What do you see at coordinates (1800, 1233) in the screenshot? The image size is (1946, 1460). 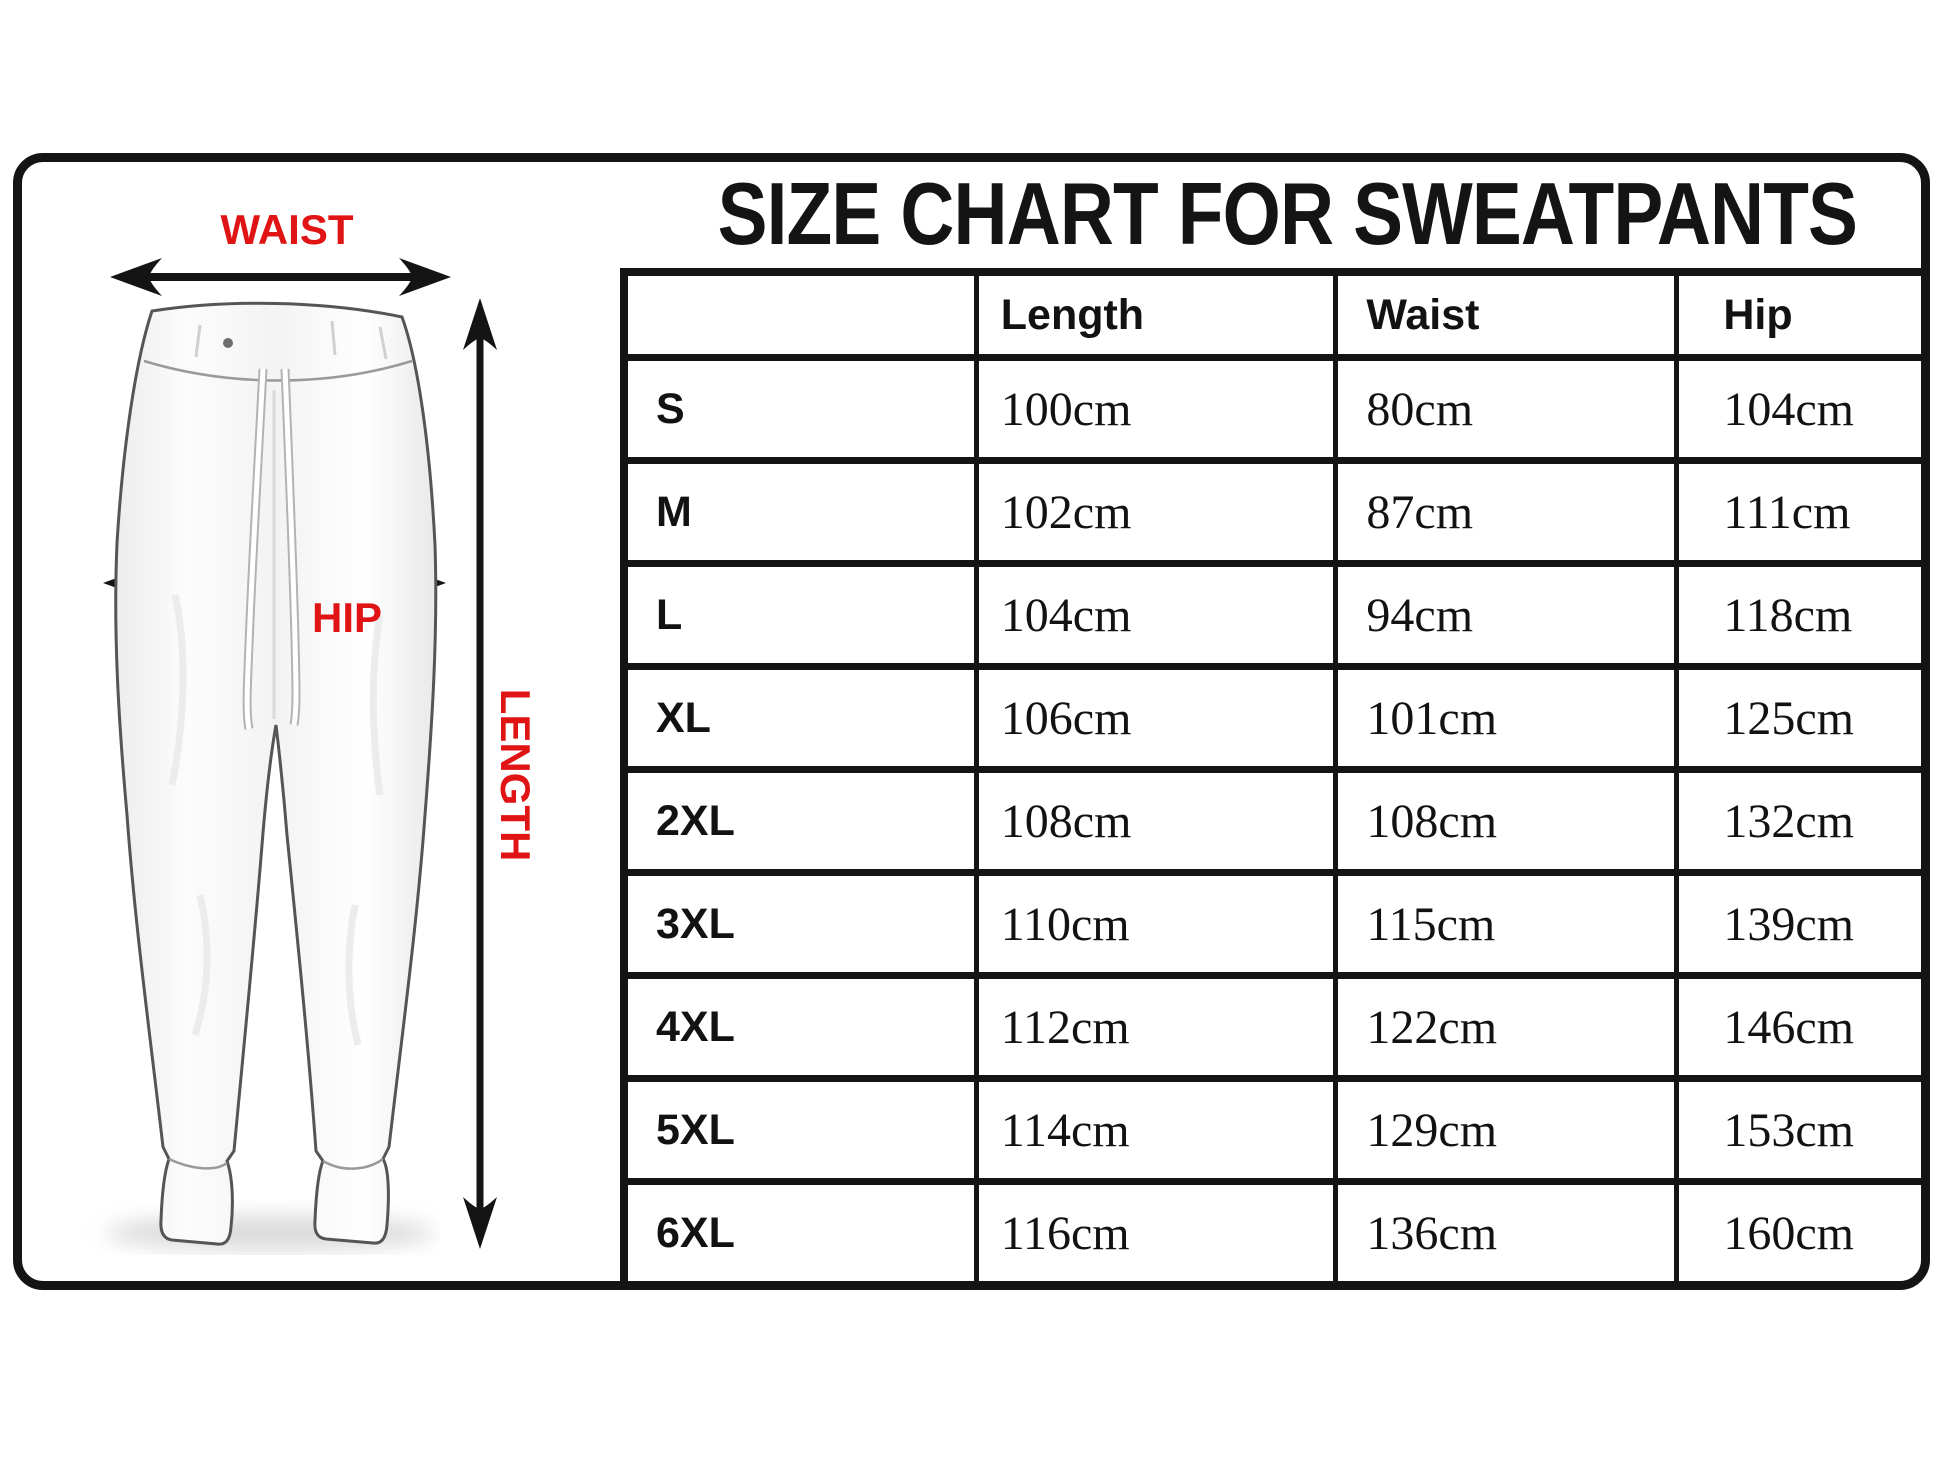 I see `value-cell: 160cm` at bounding box center [1800, 1233].